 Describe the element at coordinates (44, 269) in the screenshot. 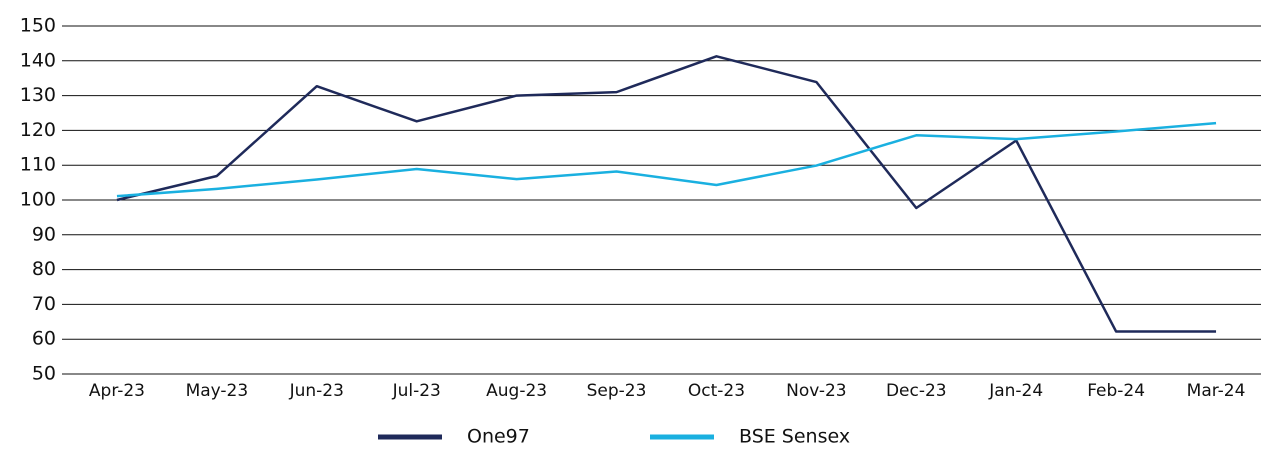

I see `y-tick-label: 80` at that location.